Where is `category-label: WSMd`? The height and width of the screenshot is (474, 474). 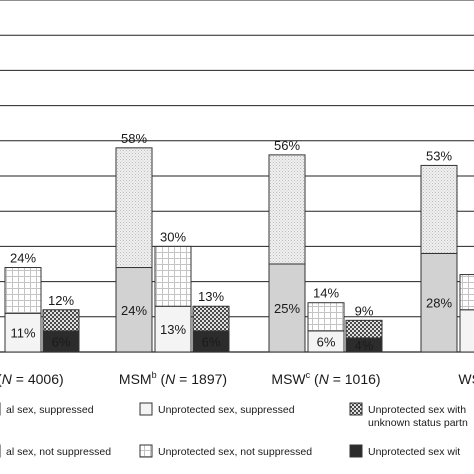
category-label: WSMd is located at coordinates (466, 378).